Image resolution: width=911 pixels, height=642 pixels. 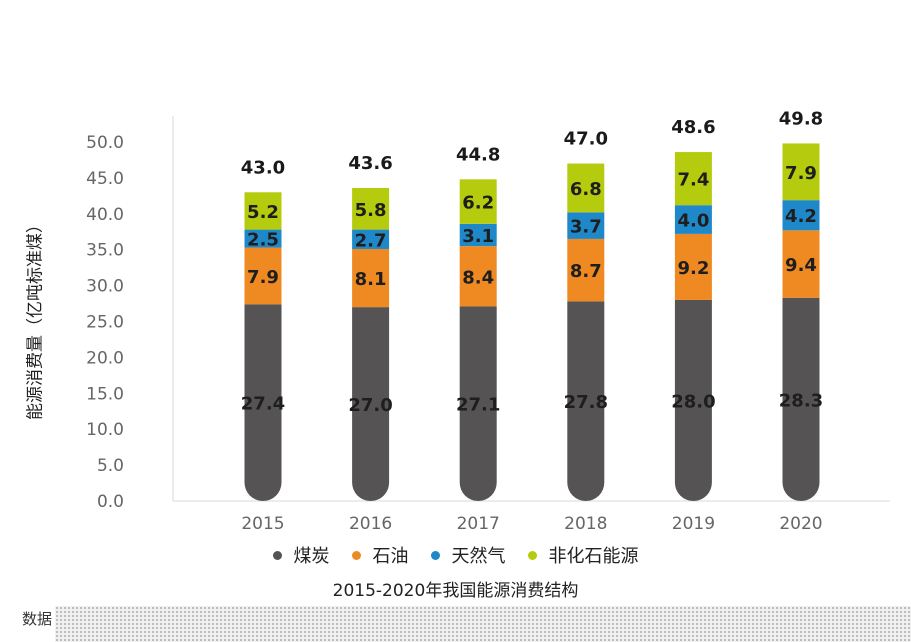 I want to click on total-label: 49.8, so click(x=801, y=118).